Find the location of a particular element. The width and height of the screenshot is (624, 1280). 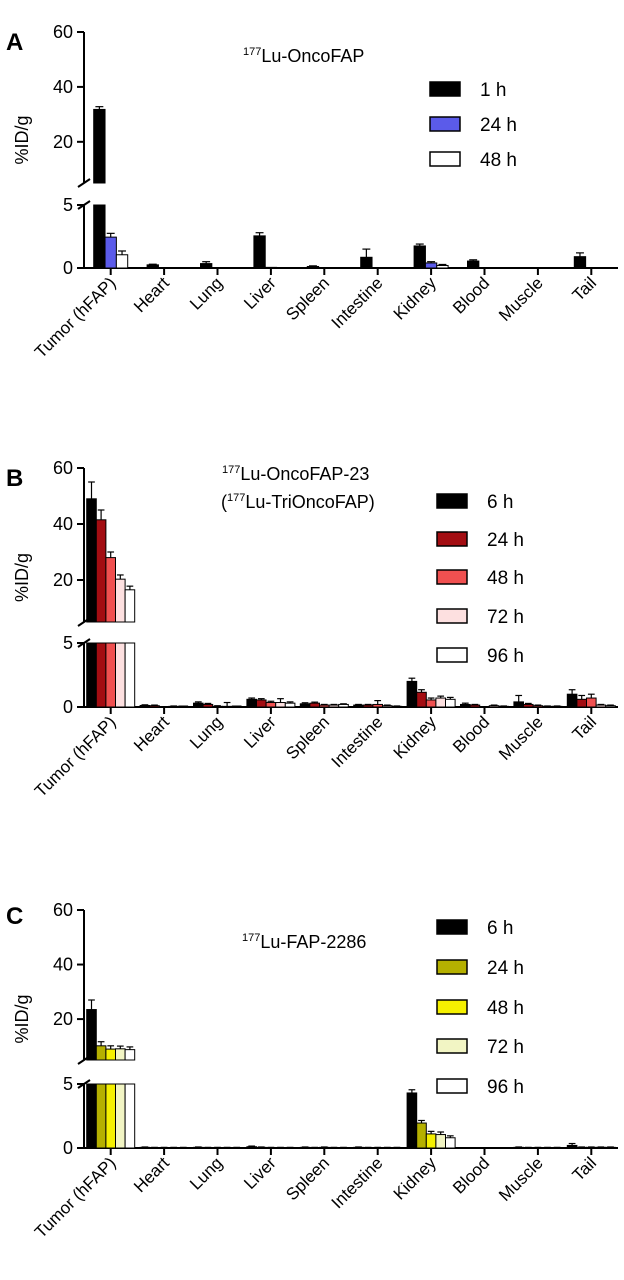

chart-title: 177Lu-FAP-2286 is located at coordinates (304, 942).